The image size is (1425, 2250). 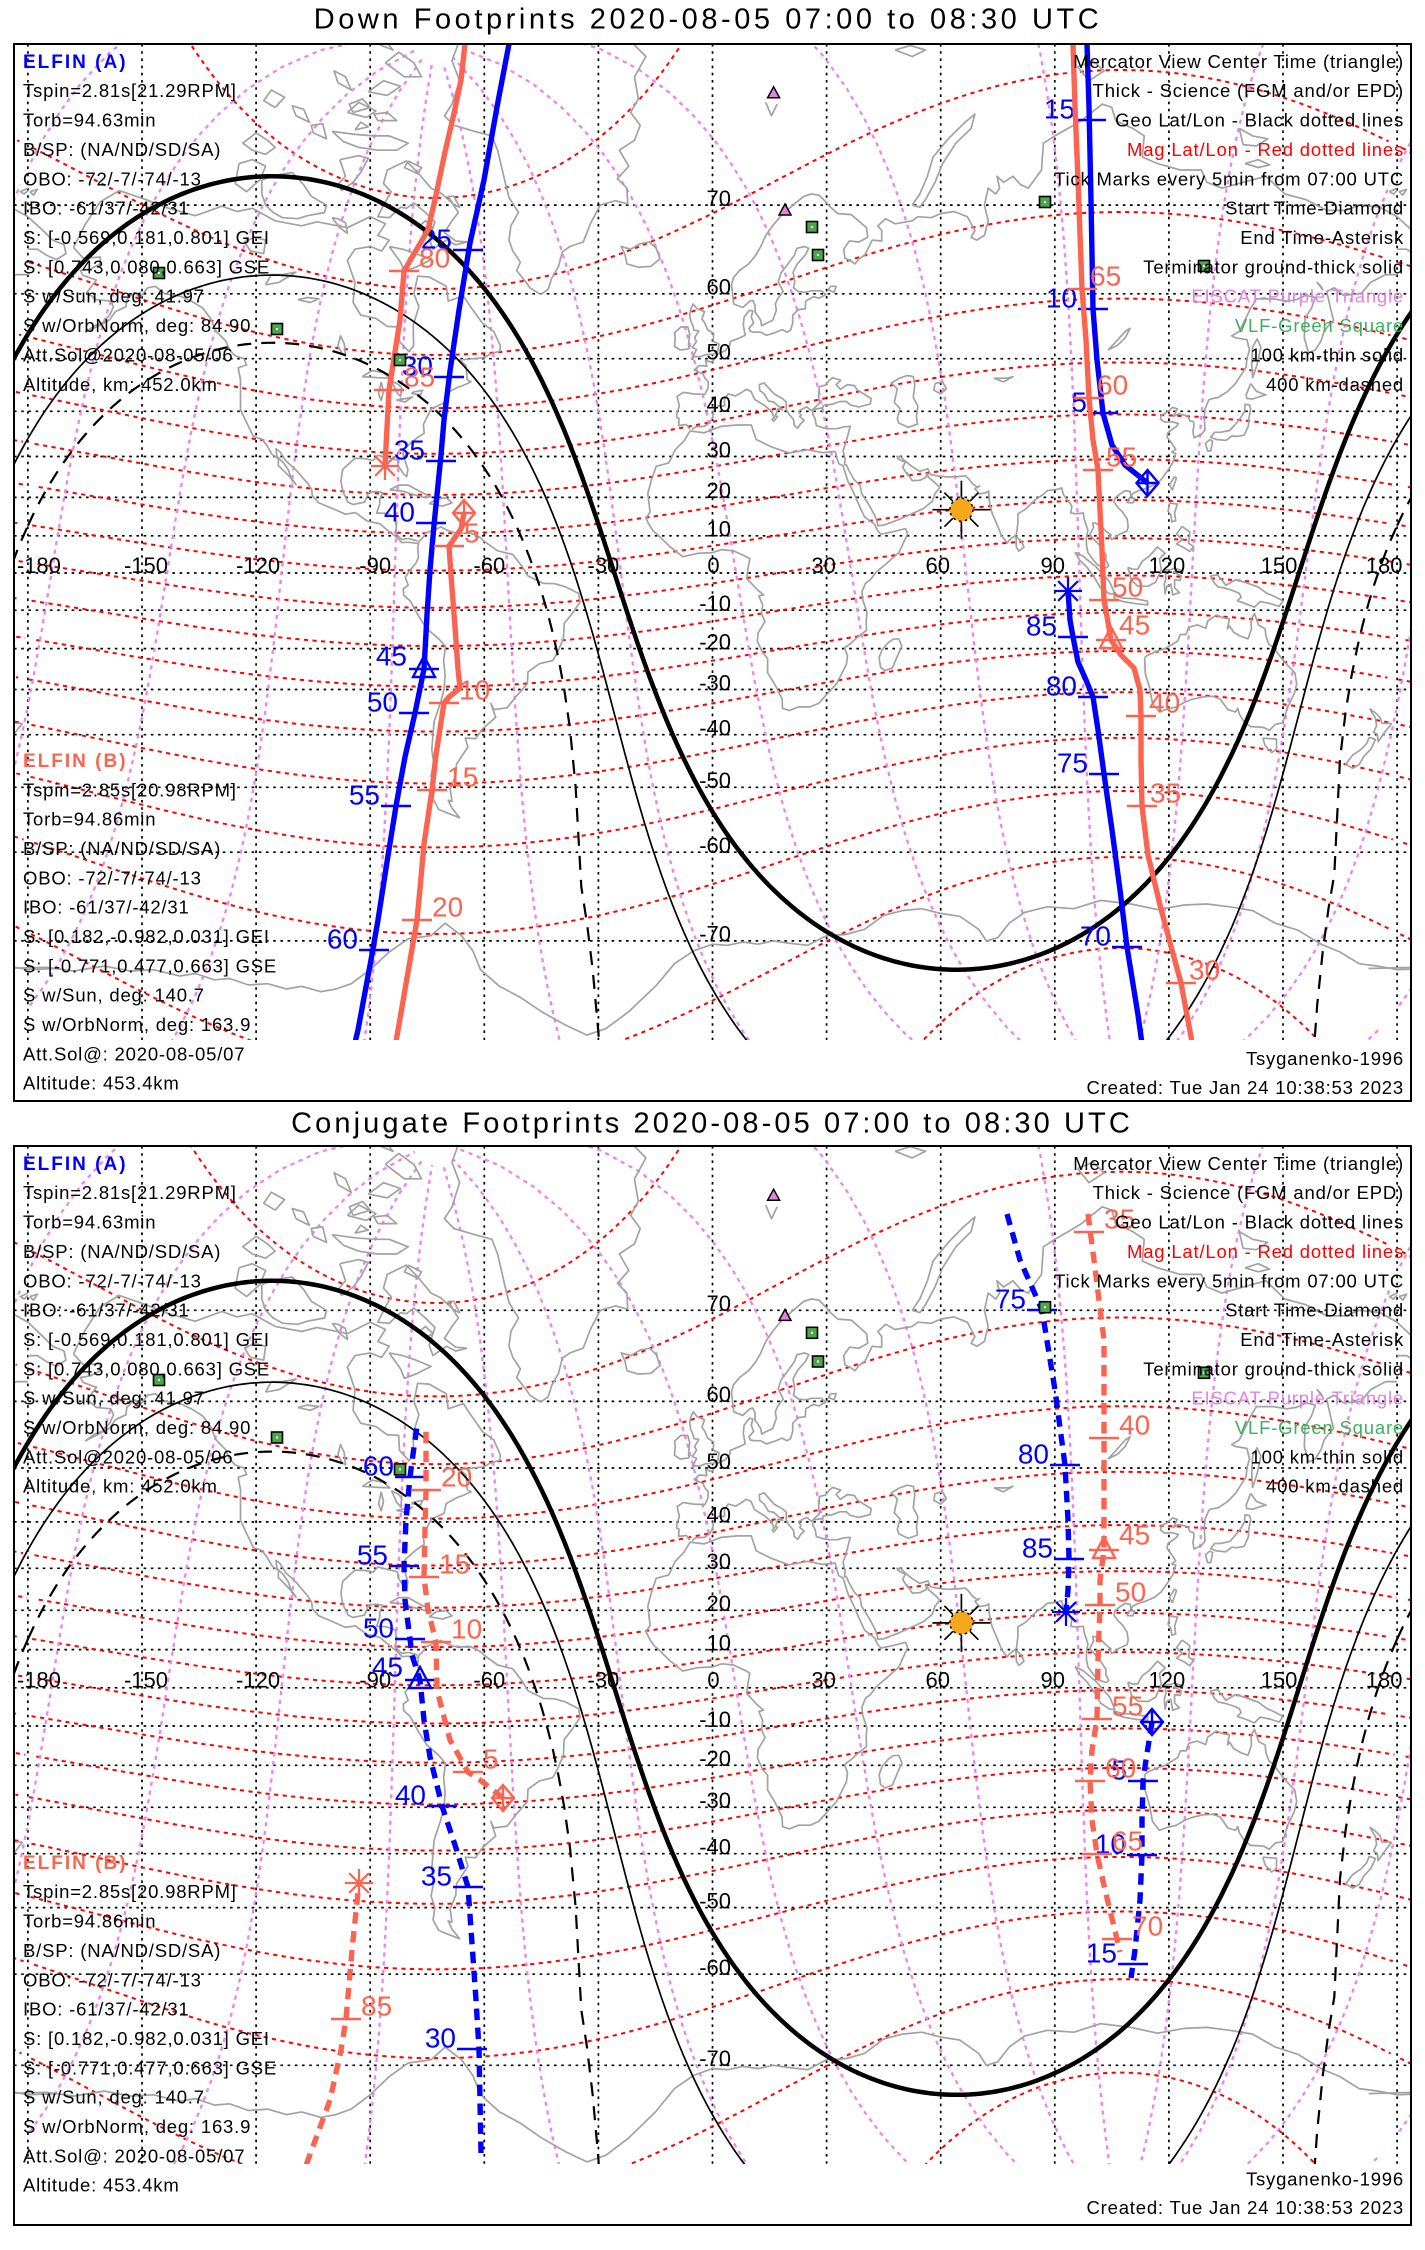 I want to click on svg-text: -70, so click(x=715, y=2058).